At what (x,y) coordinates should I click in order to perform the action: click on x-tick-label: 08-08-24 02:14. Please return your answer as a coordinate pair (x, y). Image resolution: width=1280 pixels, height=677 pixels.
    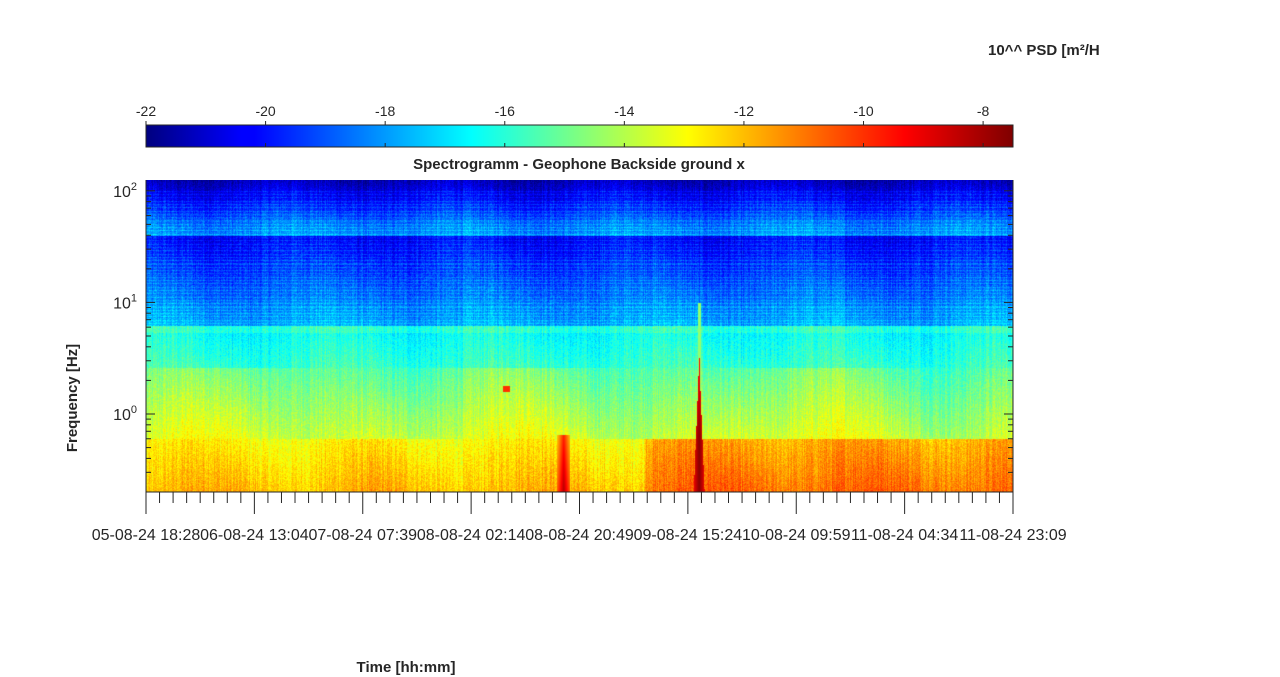
    Looking at the image, I should click on (471, 535).